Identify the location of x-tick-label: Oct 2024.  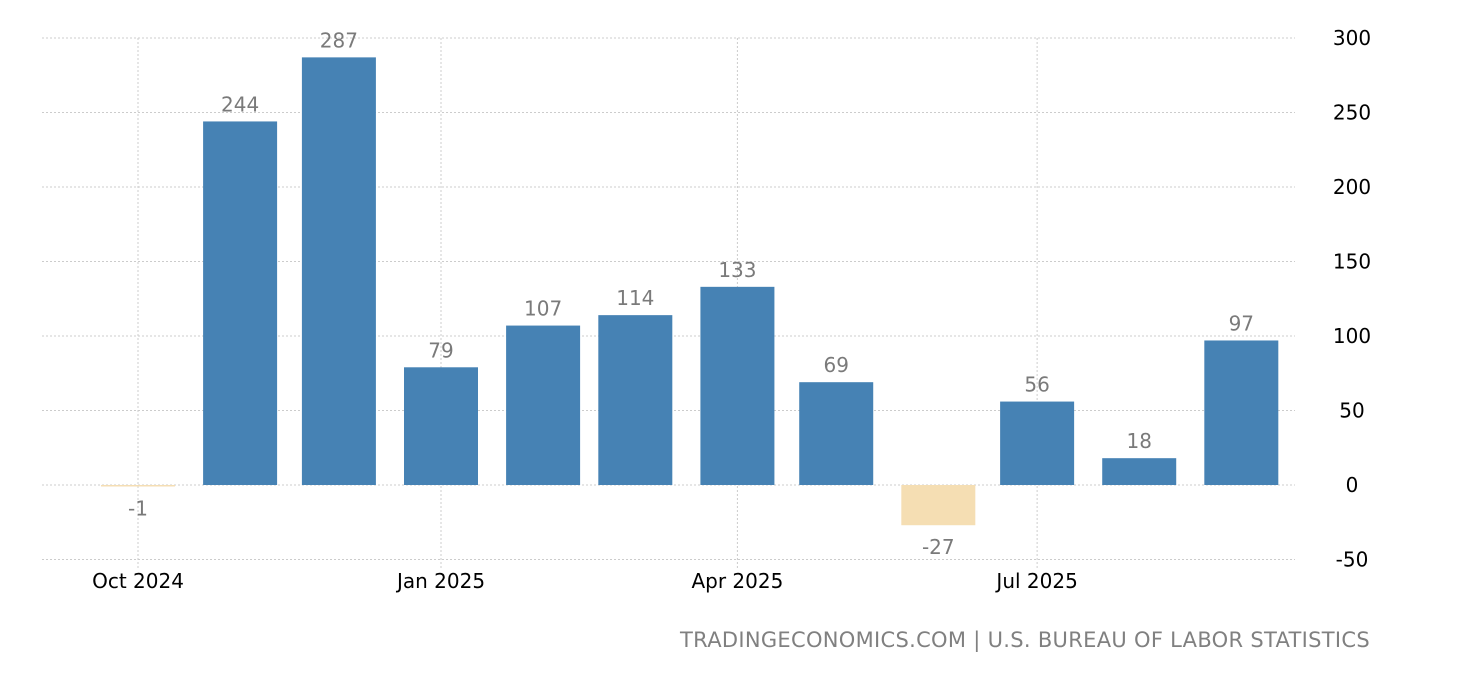
(138, 581).